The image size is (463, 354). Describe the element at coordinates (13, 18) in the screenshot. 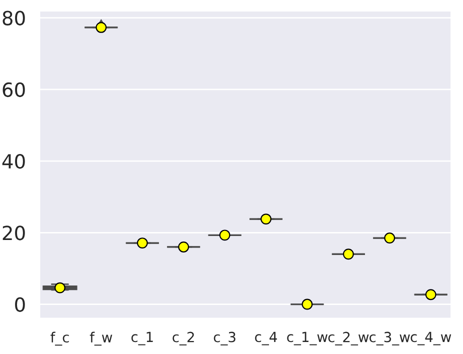

I see `y-tick-label: 80` at that location.